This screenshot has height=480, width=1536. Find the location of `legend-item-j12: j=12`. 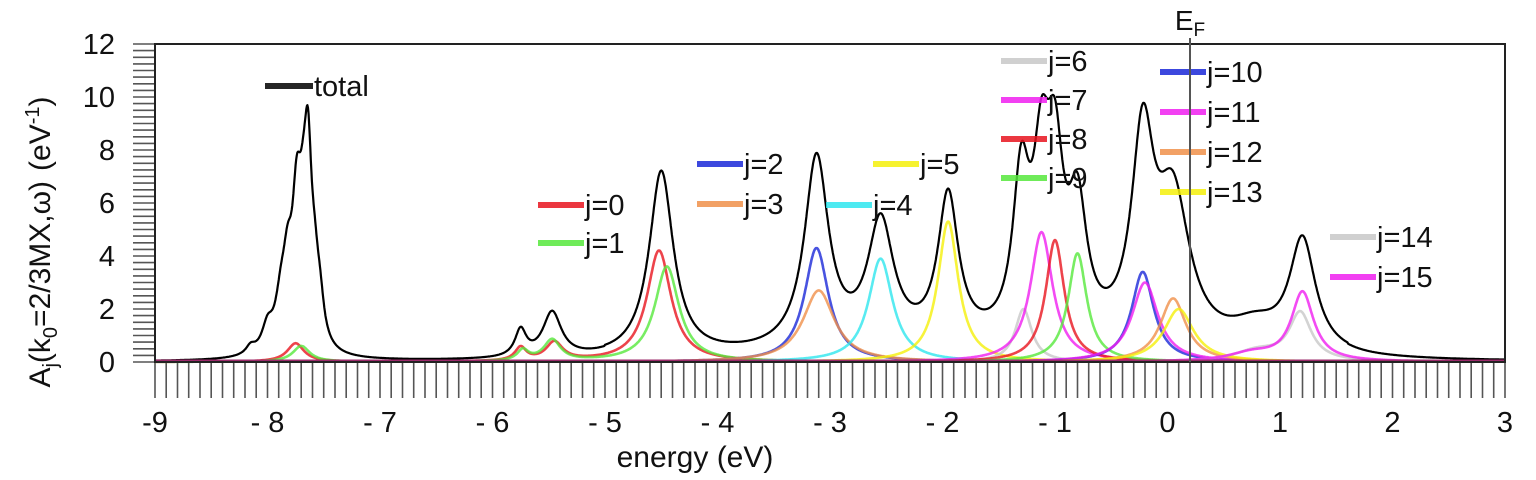

legend-item-j12: j=12 is located at coordinates (1211, 153).